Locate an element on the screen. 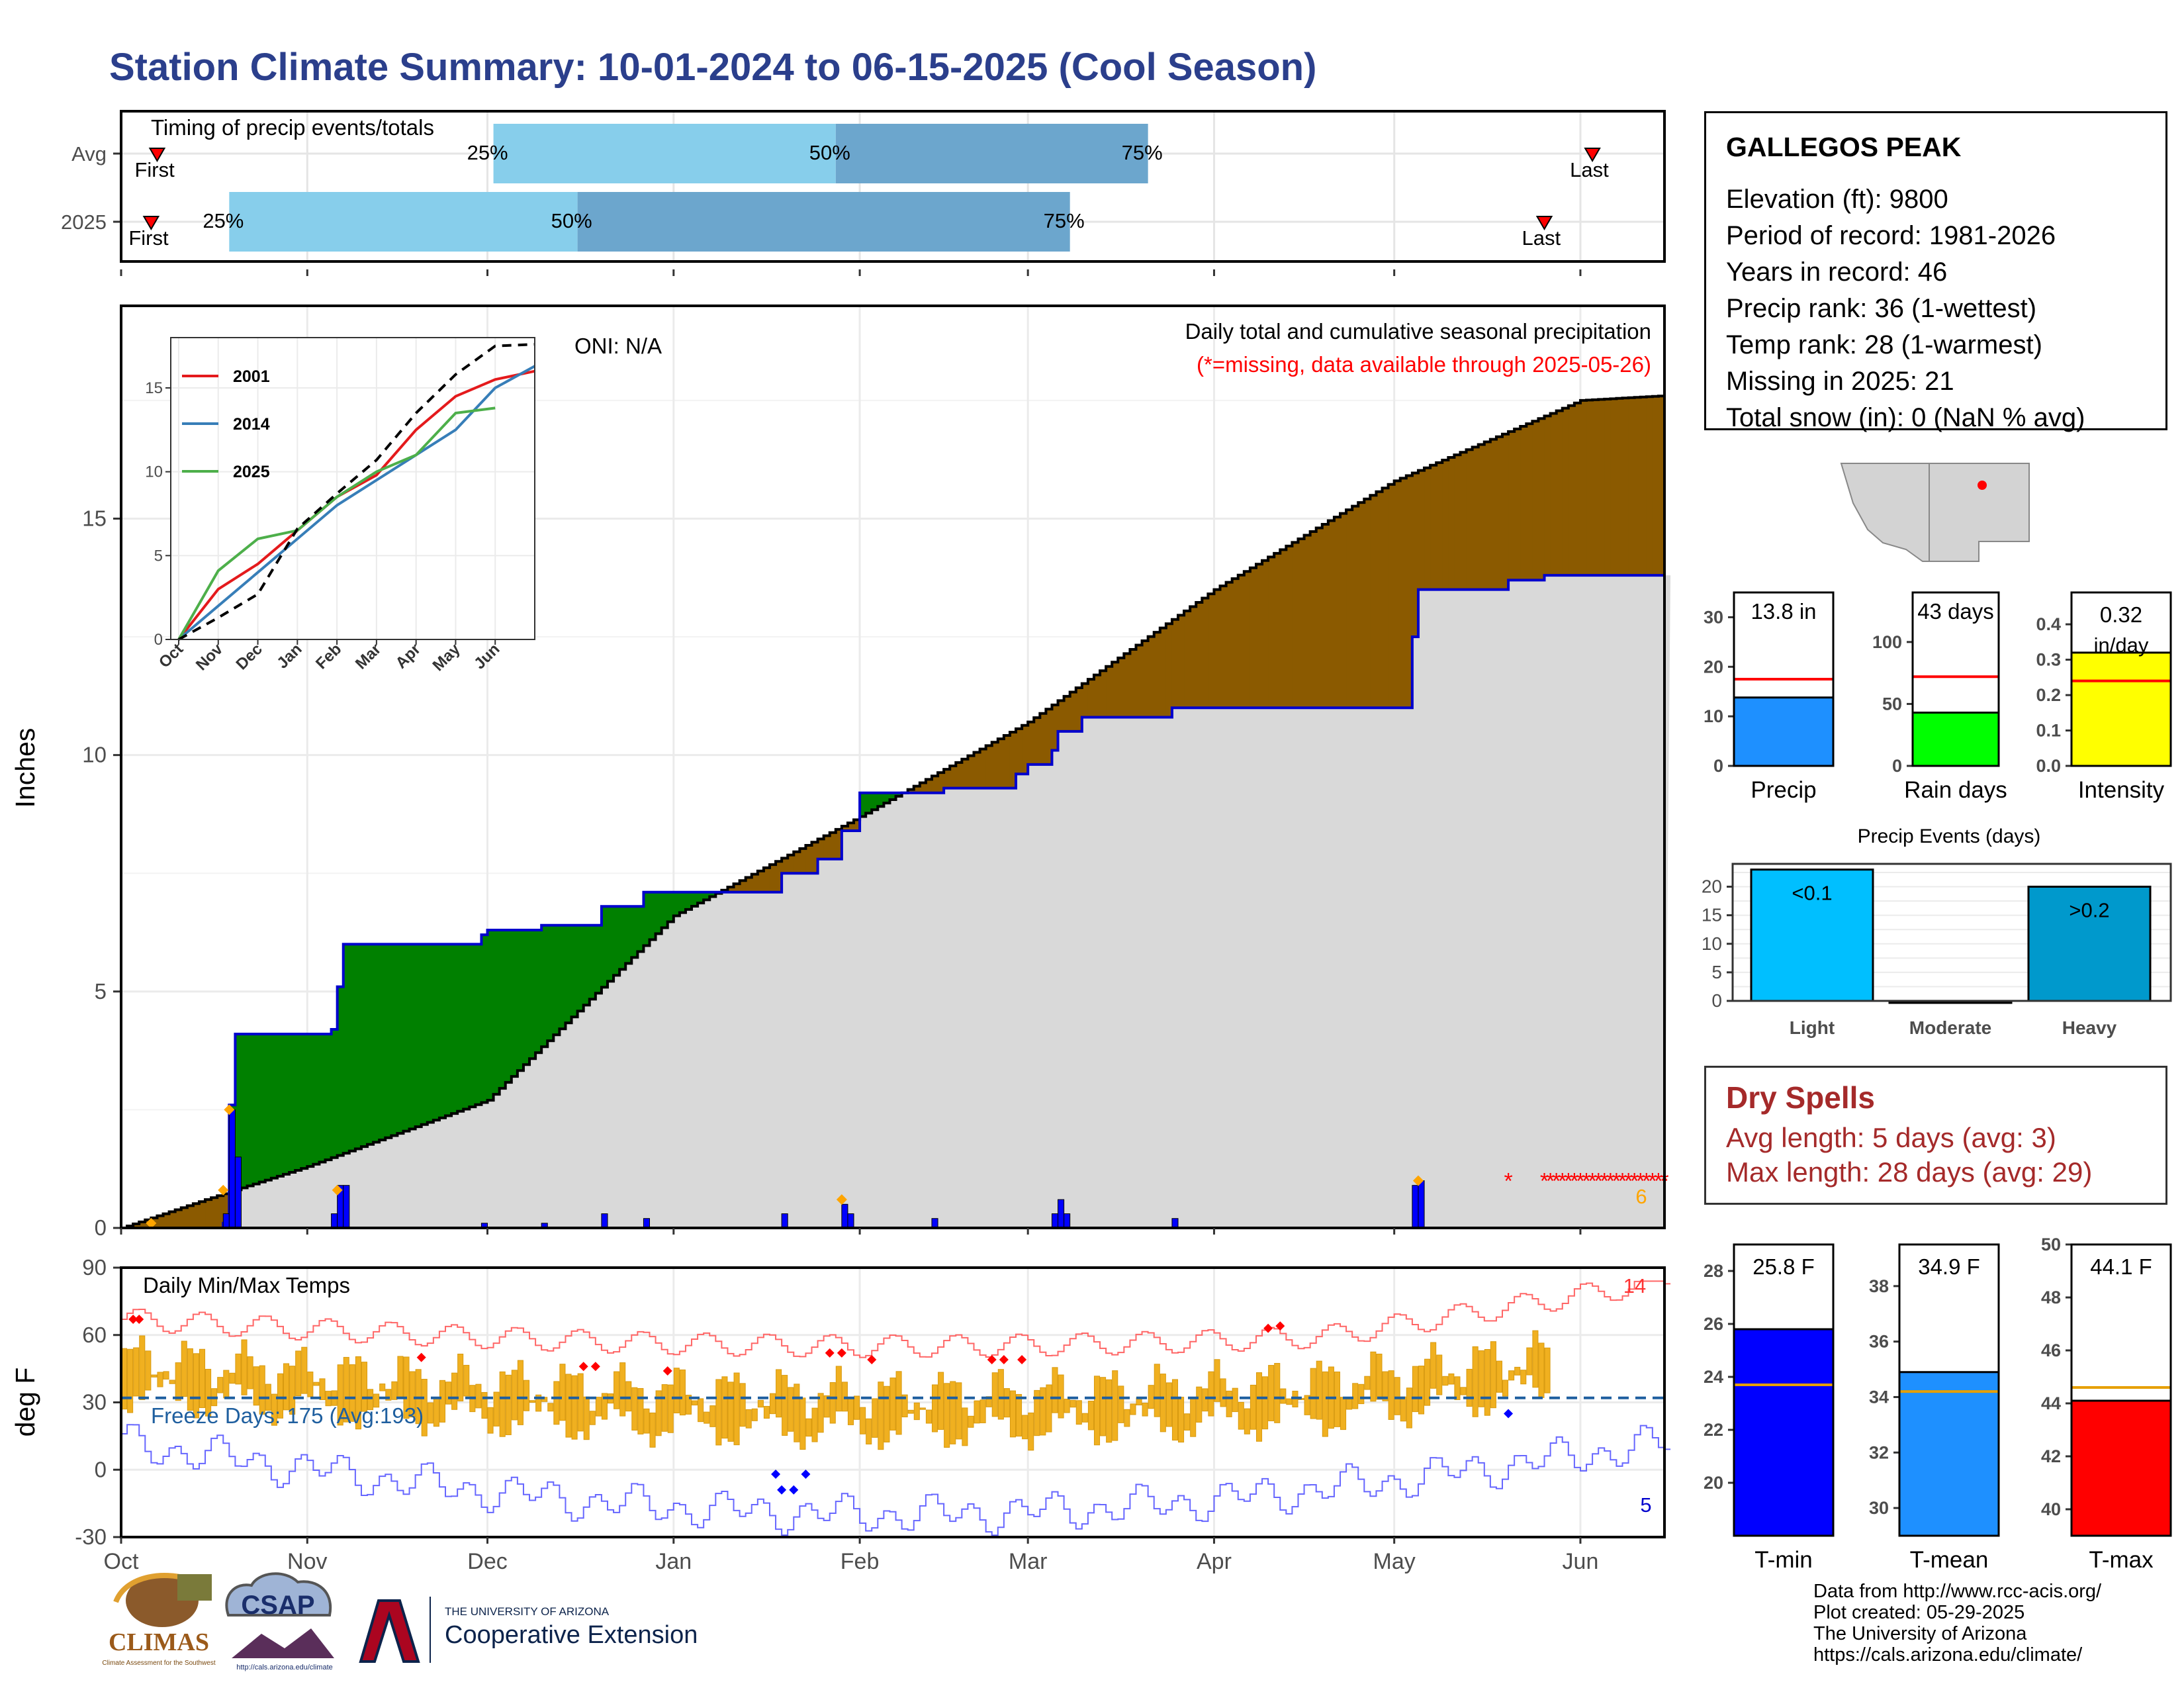 This screenshot has height=1688, width=2184. summary-tmax-y-tick-label: 40 is located at coordinates (2051, 1509).